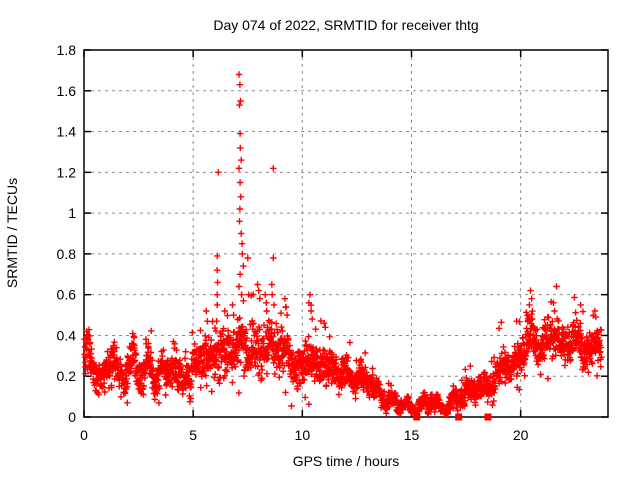 This screenshot has width=640, height=480. Describe the element at coordinates (72, 417) in the screenshot. I see `y-tick-label: 0` at that location.